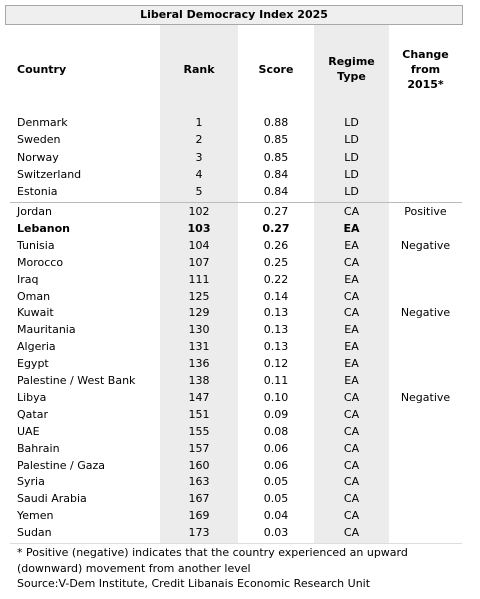 Image resolution: width=480 pixels, height=599 pixels. Describe the element at coordinates (32, 397) in the screenshot. I see `cell-country: Libya` at that location.